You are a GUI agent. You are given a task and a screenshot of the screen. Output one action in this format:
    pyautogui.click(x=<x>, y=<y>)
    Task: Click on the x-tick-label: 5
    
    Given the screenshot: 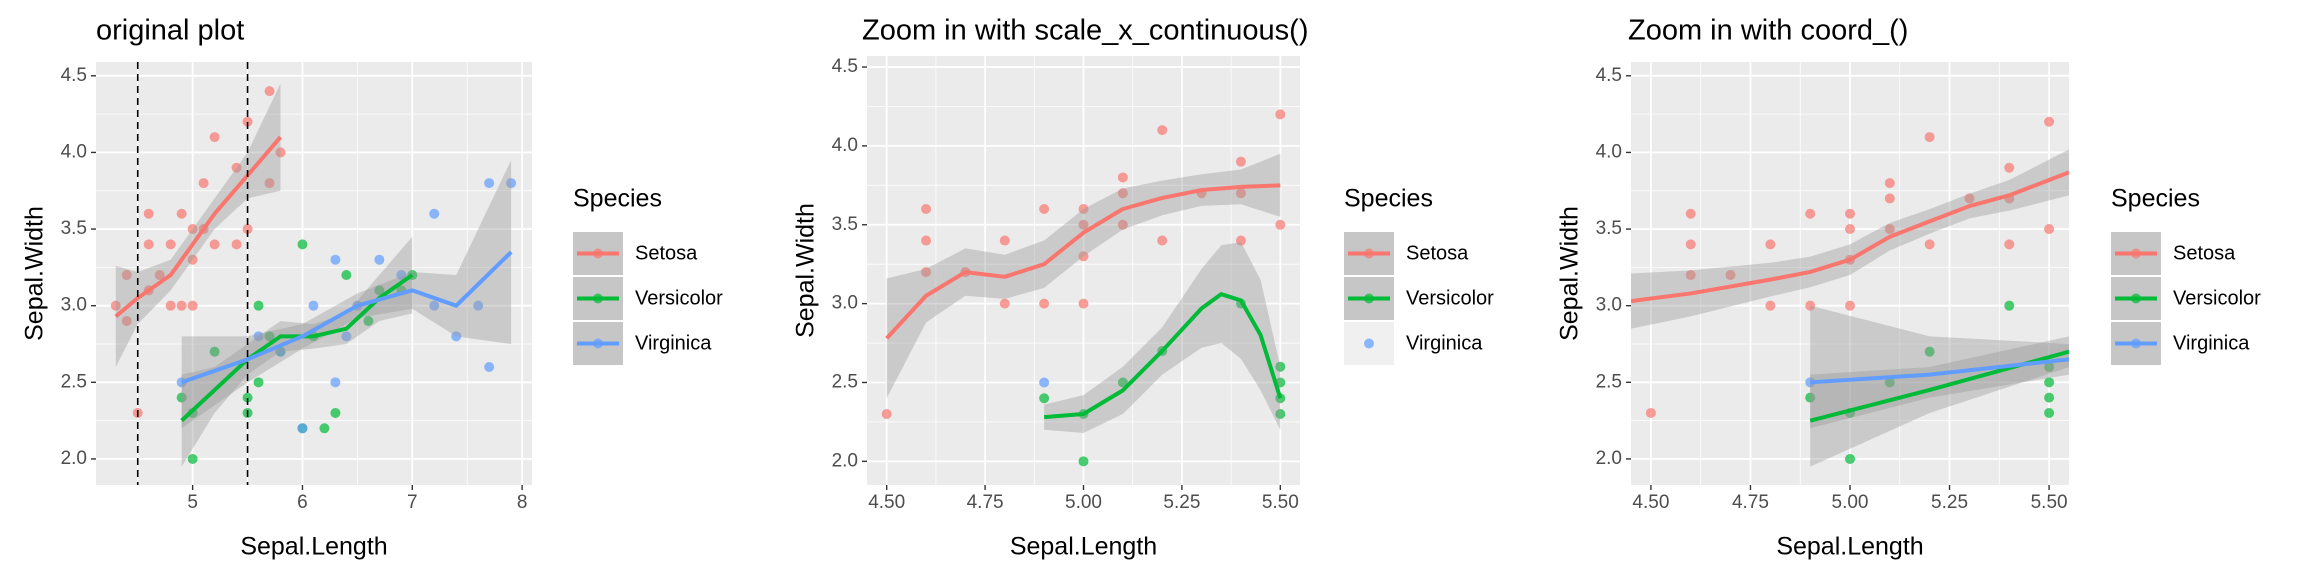 What is the action you would take?
    pyautogui.click(x=192, y=502)
    